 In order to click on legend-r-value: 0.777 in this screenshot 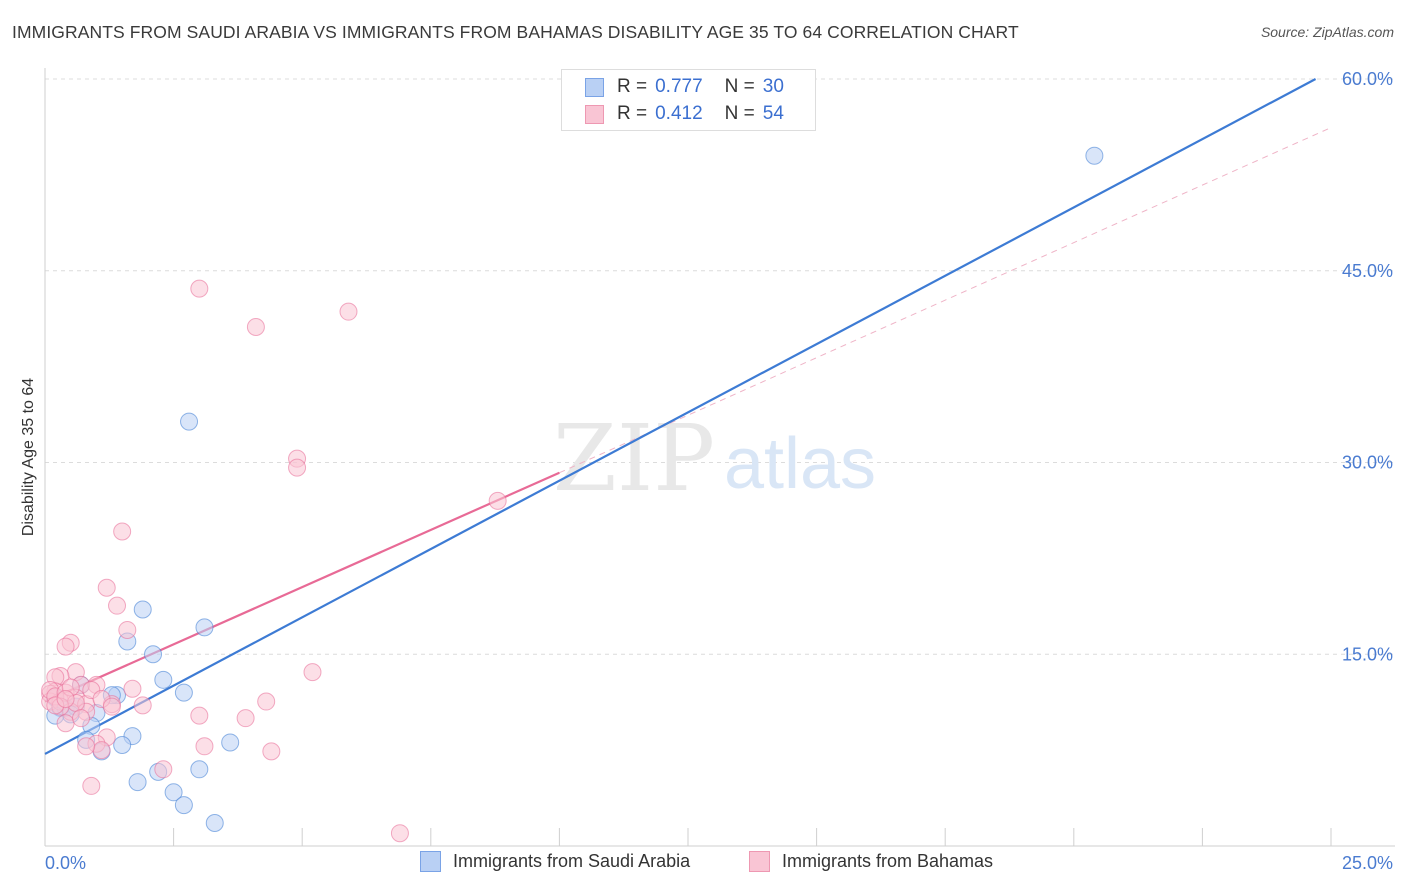, I will do `click(679, 86)`.